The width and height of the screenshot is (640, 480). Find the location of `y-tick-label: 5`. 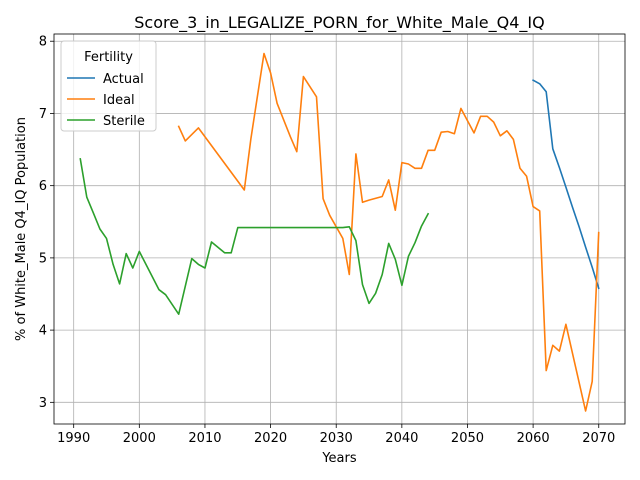

y-tick-label: 5 is located at coordinates (43, 258).